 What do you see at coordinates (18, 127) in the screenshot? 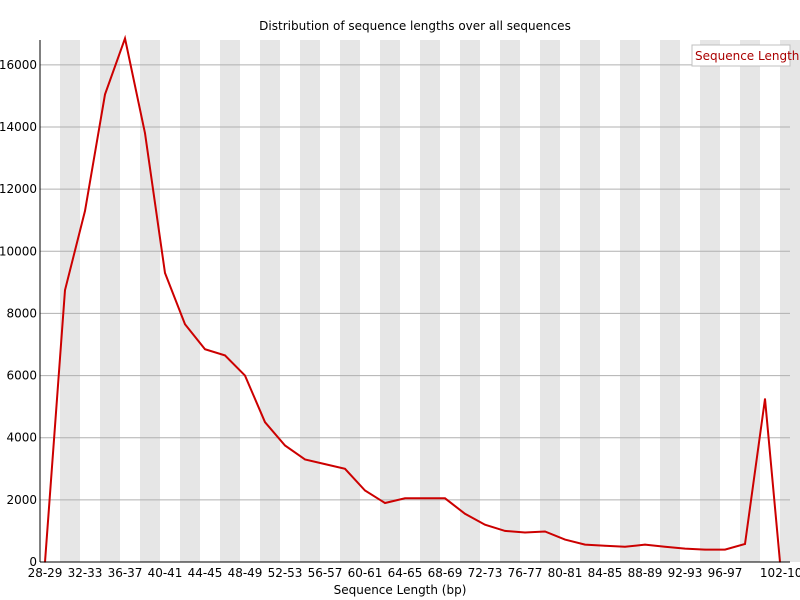
I see `y-tick-label: 14000` at bounding box center [18, 127].